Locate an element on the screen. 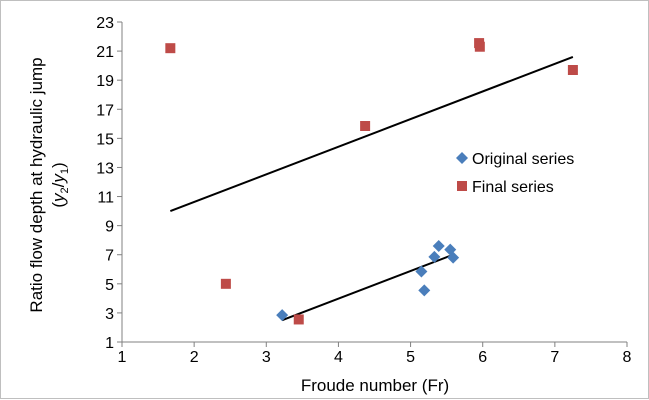 This screenshot has width=649, height=400. legend-marker-final-series is located at coordinates (462, 186).